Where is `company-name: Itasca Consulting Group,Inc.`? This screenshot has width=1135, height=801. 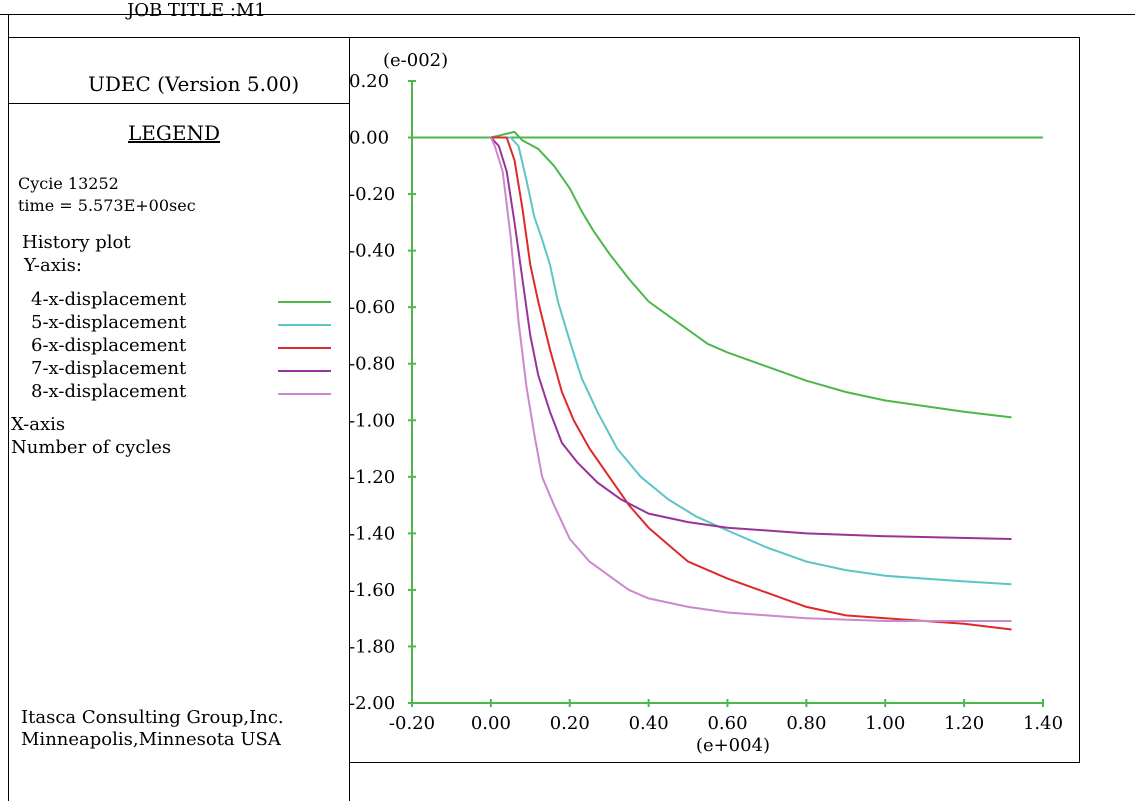
company-name: Itasca Consulting Group,Inc. is located at coordinates (152, 717).